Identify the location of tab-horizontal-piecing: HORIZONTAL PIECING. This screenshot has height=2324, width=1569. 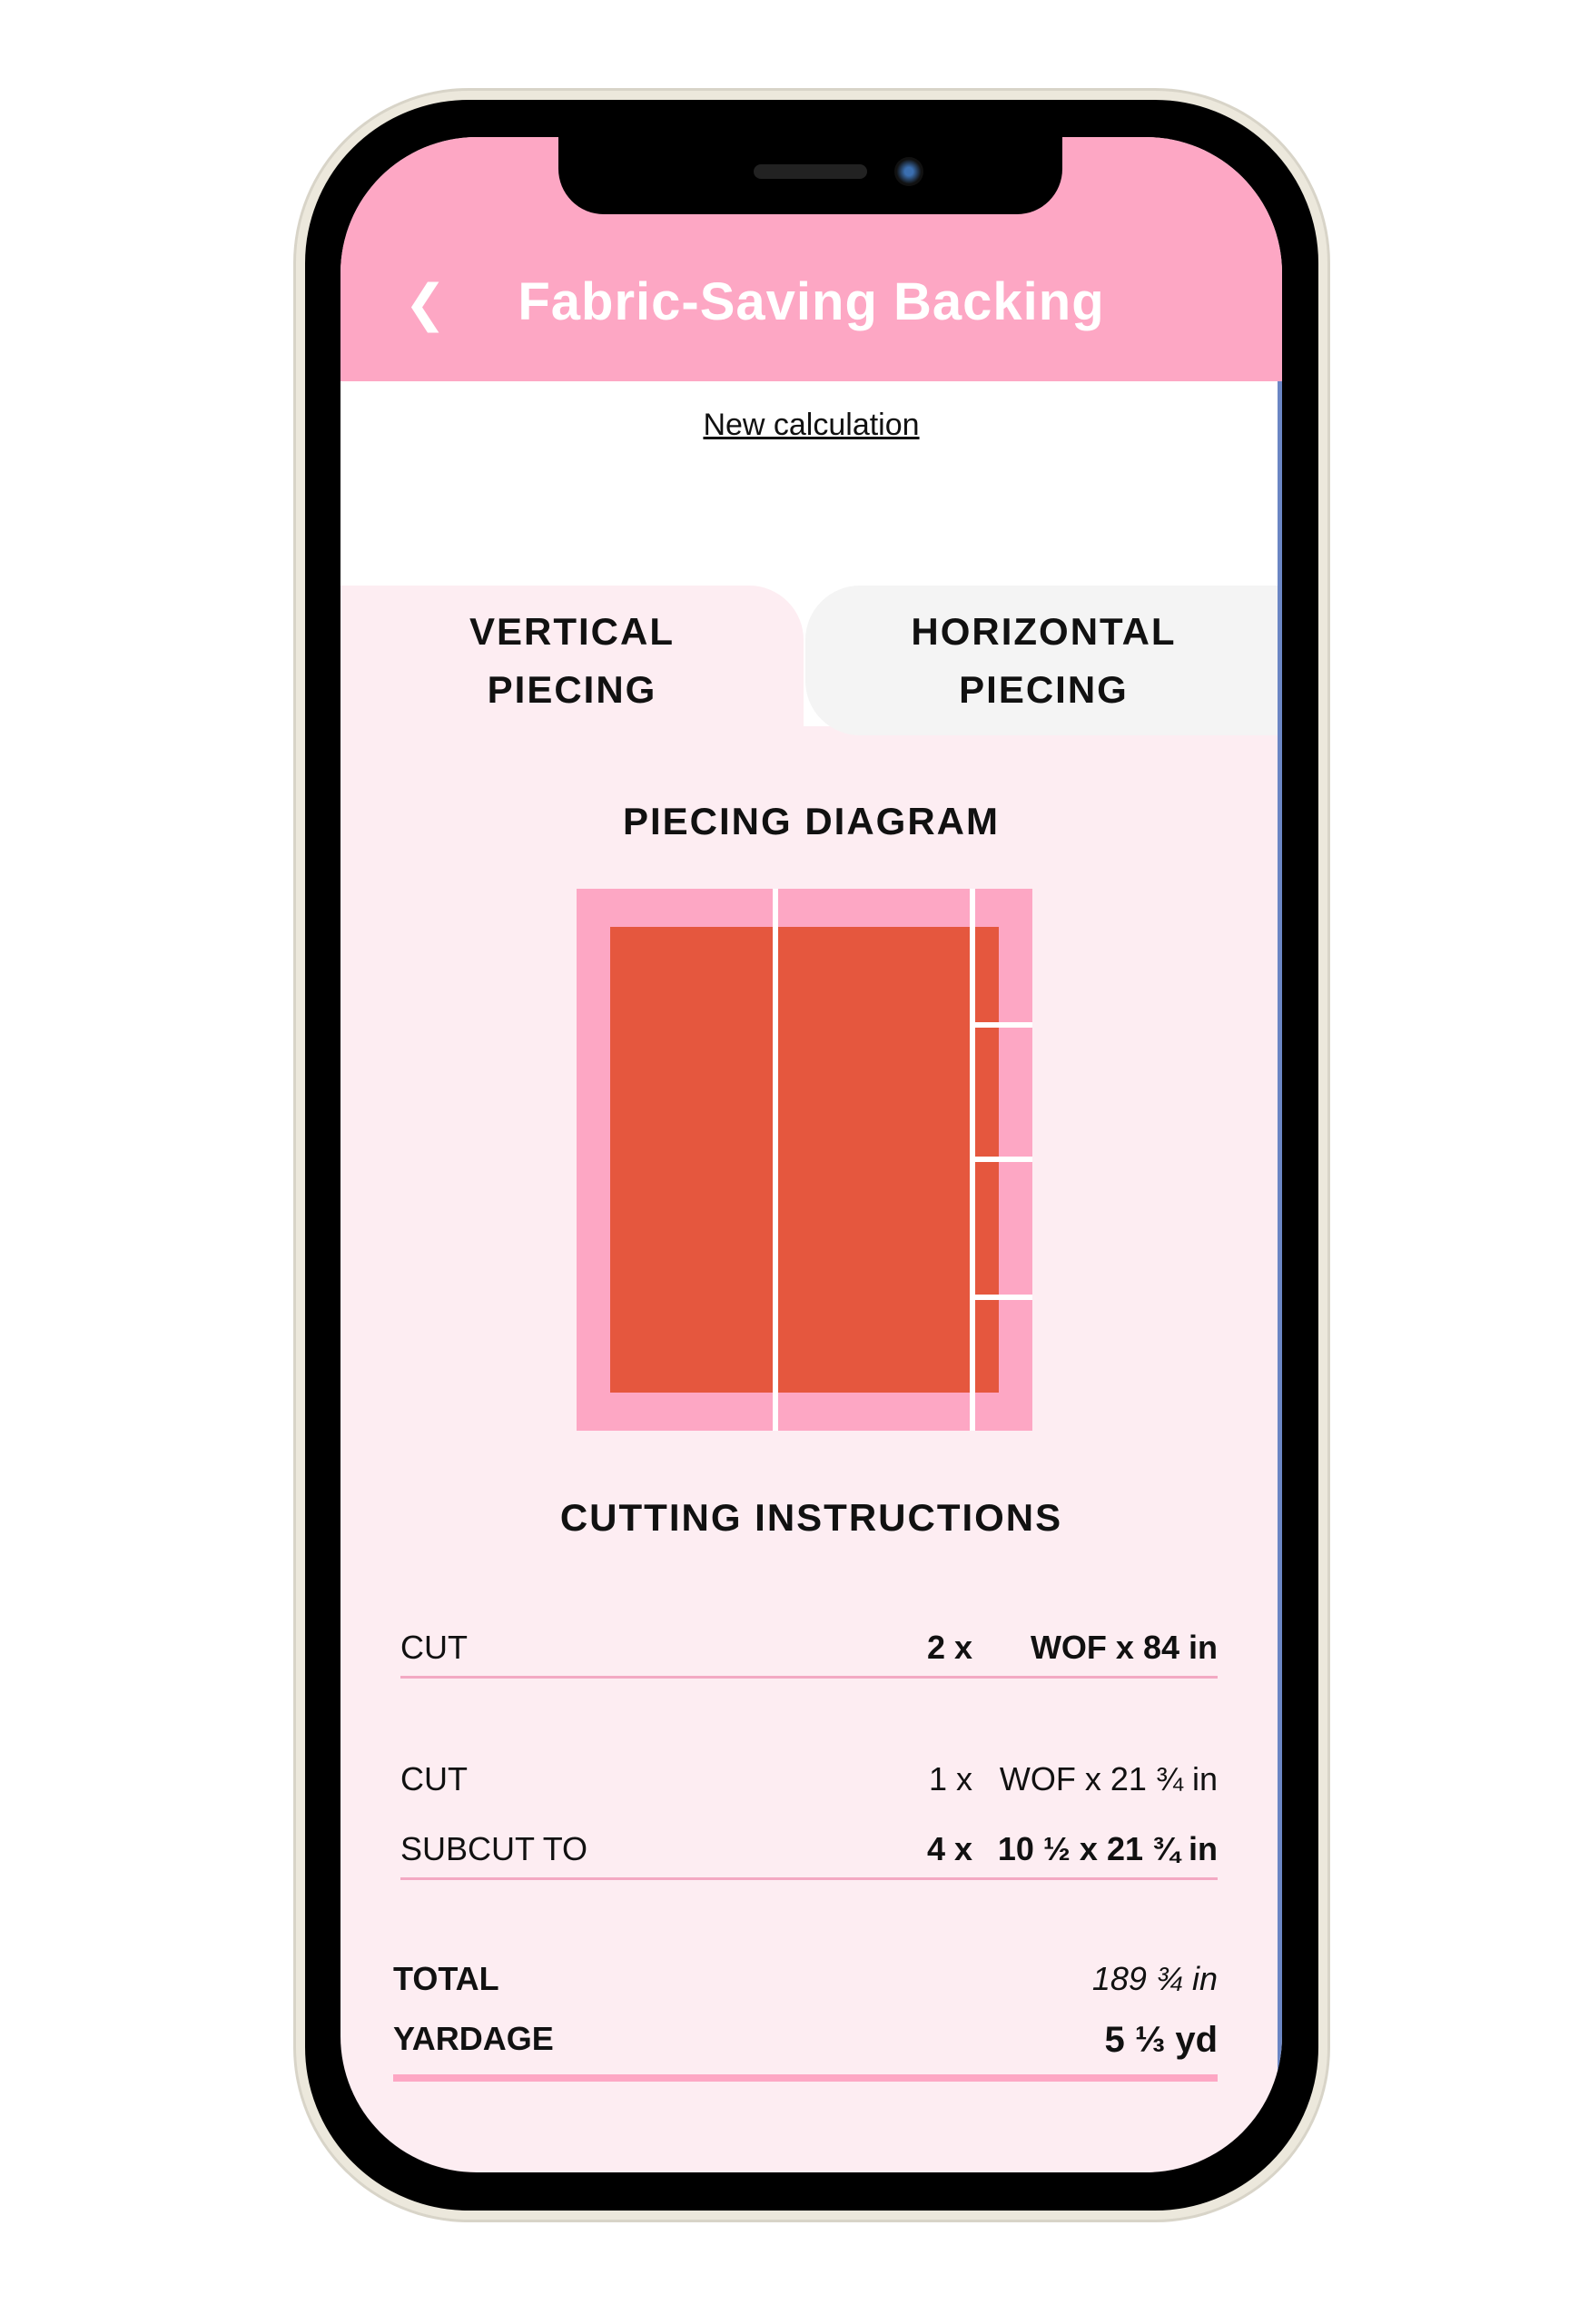
(1044, 660).